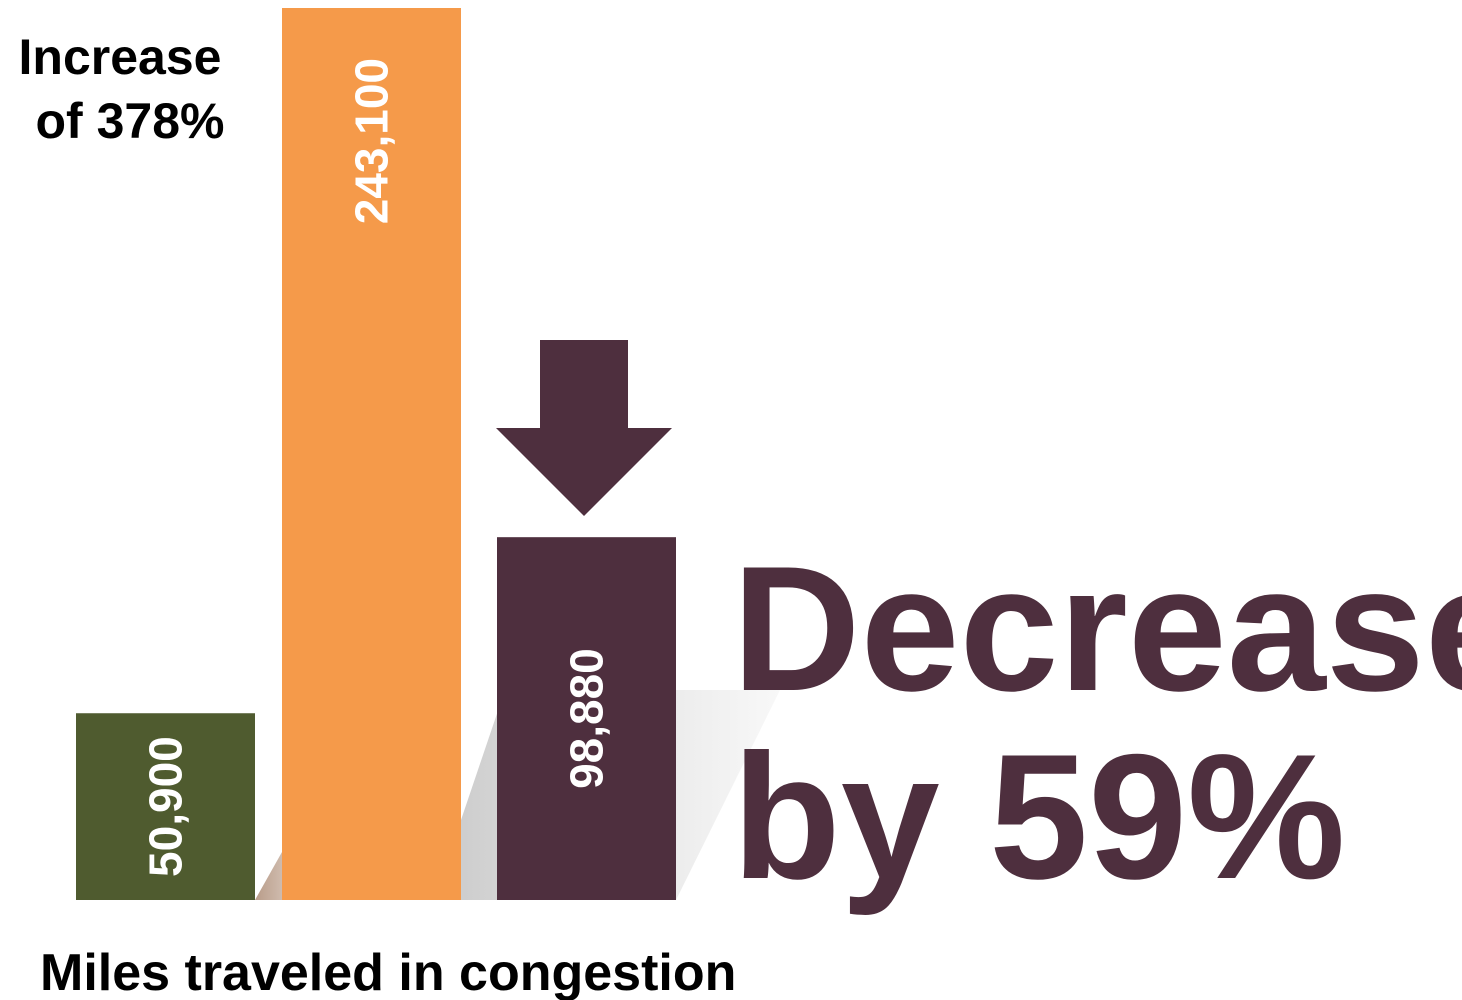  I want to click on bar-increase, so click(371, 454).